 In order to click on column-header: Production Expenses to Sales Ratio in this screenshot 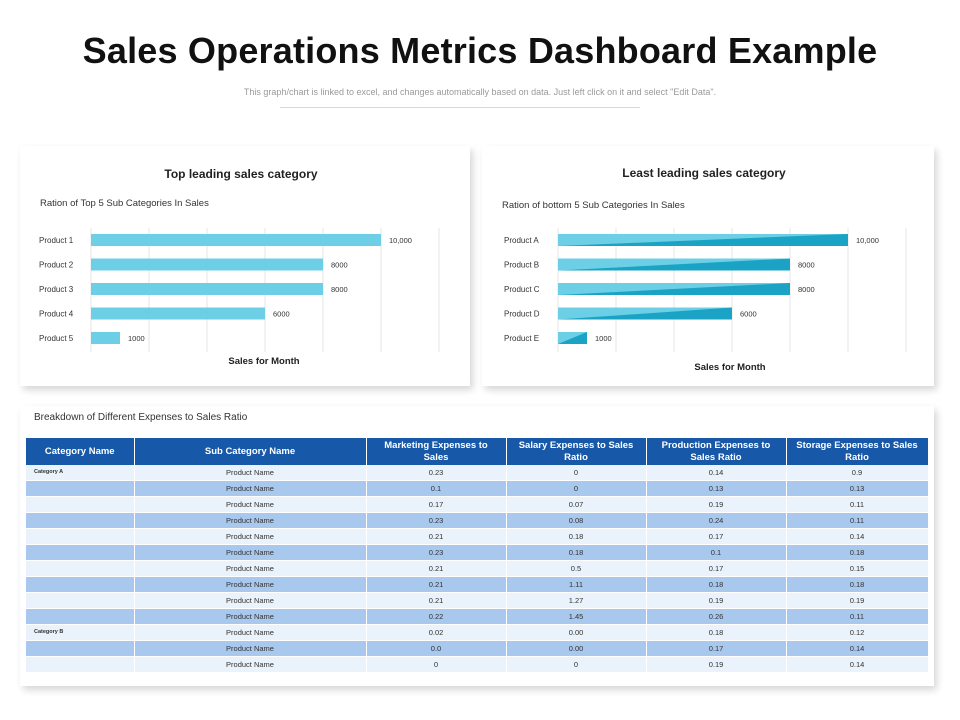, I will do `click(716, 451)`.